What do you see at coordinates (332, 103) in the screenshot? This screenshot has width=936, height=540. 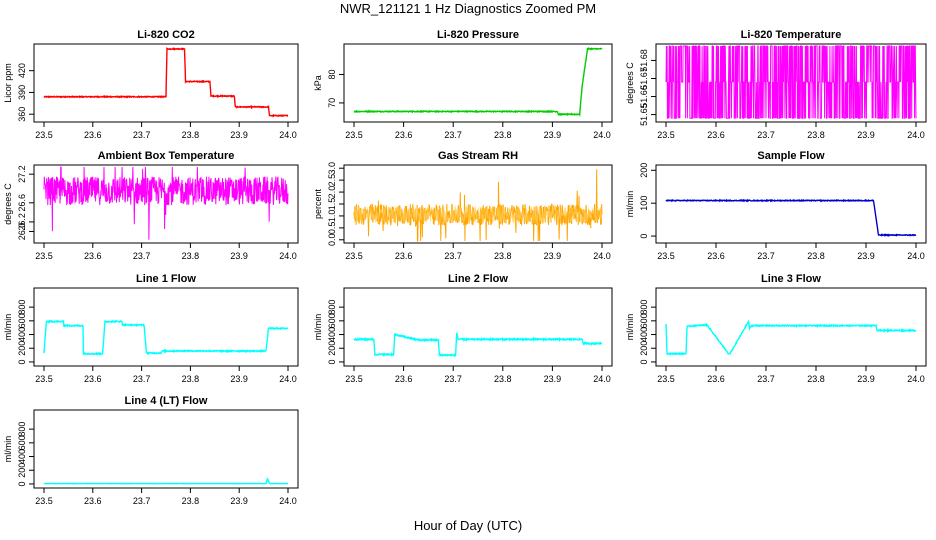 I see `y-tick-label: 70` at bounding box center [332, 103].